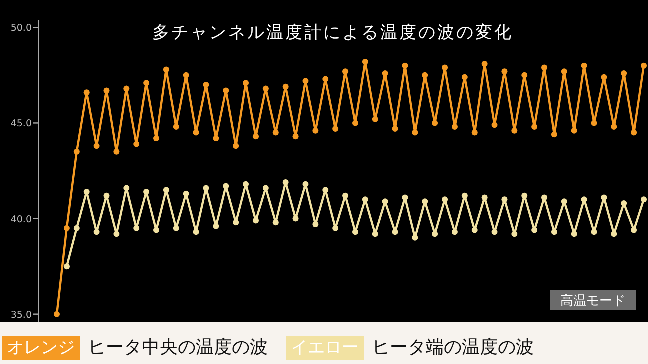 The height and width of the screenshot is (364, 648). What do you see at coordinates (178, 347) in the screenshot?
I see `legend-label: ヒータ中央の温度の波` at bounding box center [178, 347].